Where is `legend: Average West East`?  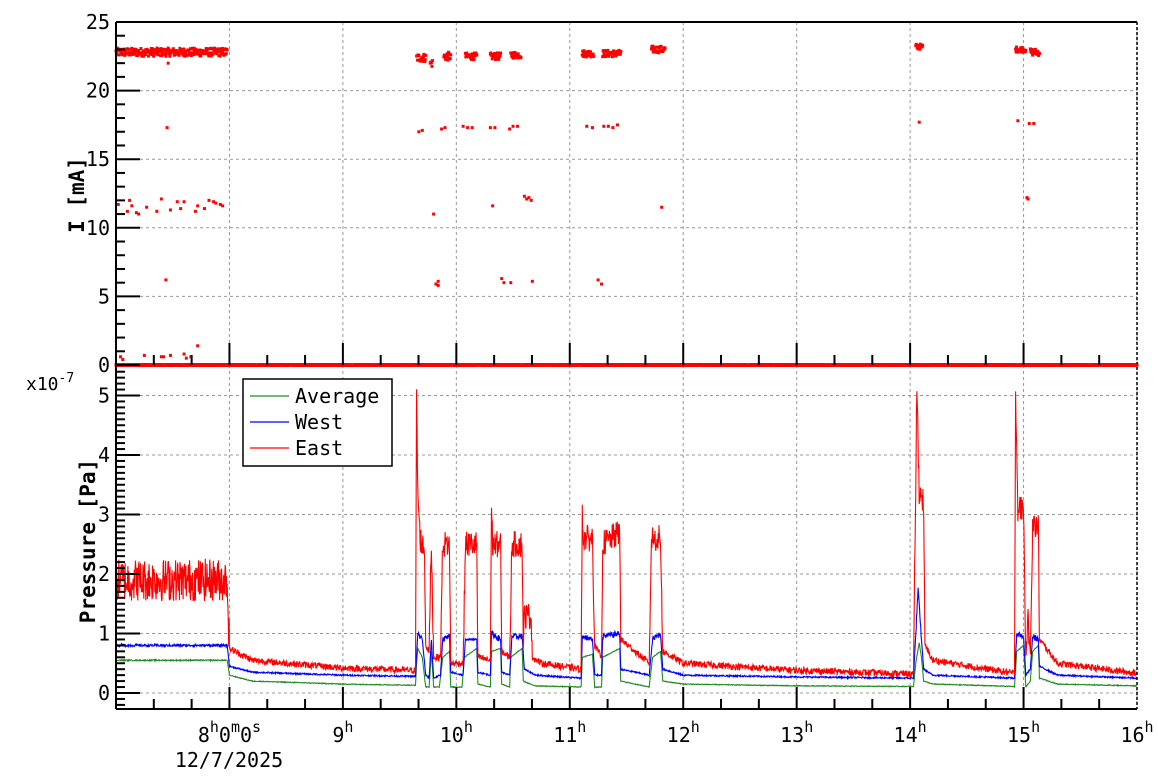 legend: Average West East is located at coordinates (317, 422).